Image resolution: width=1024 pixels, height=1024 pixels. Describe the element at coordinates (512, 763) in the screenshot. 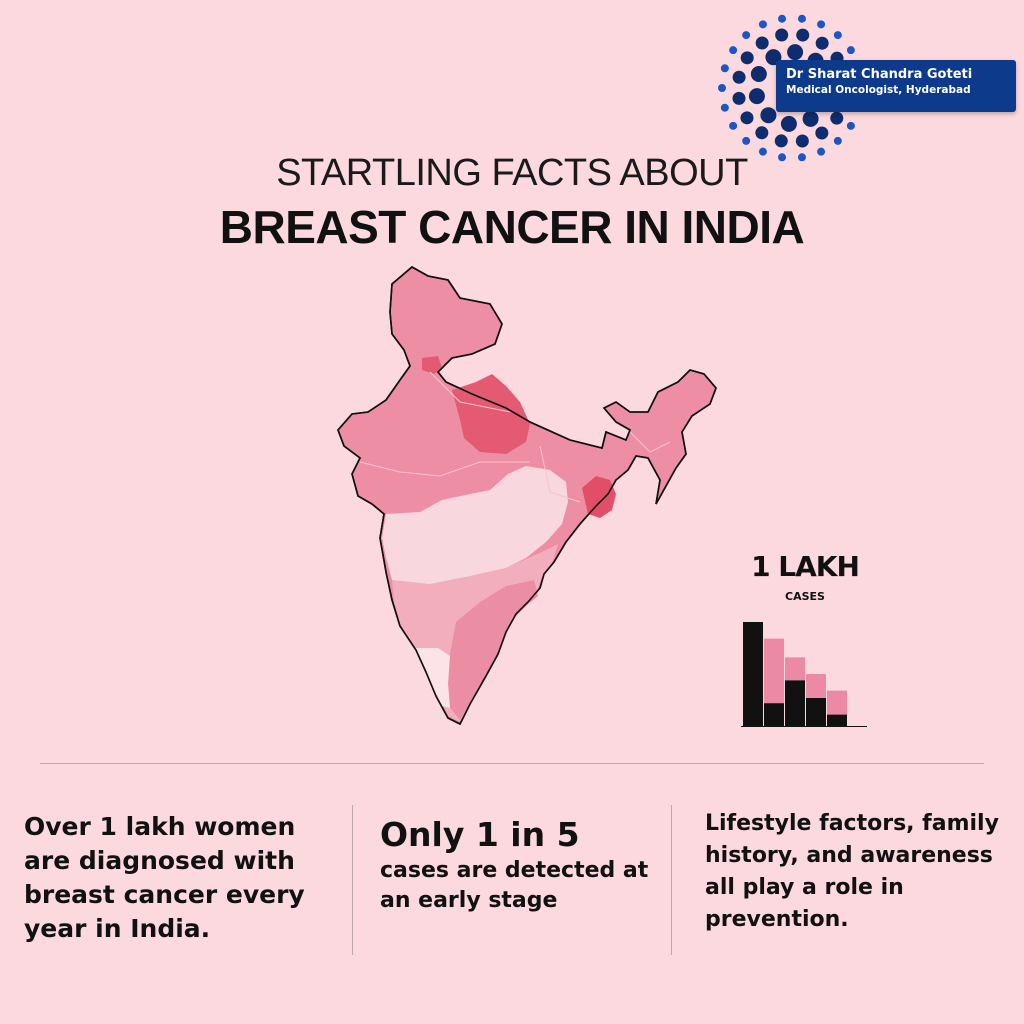

I see `section-divider` at that location.